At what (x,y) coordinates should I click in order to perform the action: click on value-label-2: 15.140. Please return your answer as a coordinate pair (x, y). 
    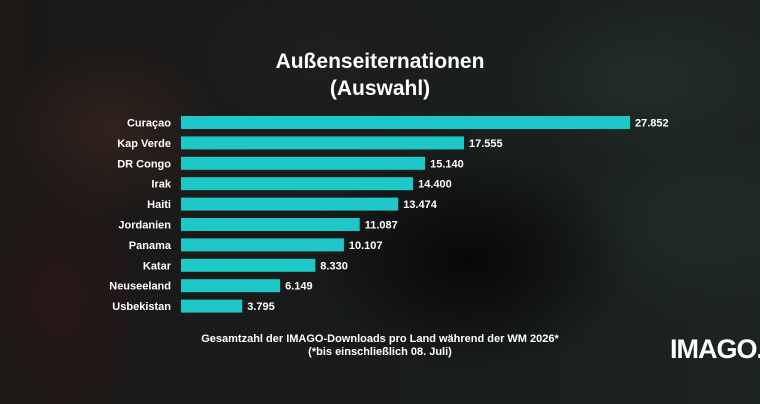
    Looking at the image, I should click on (447, 164).